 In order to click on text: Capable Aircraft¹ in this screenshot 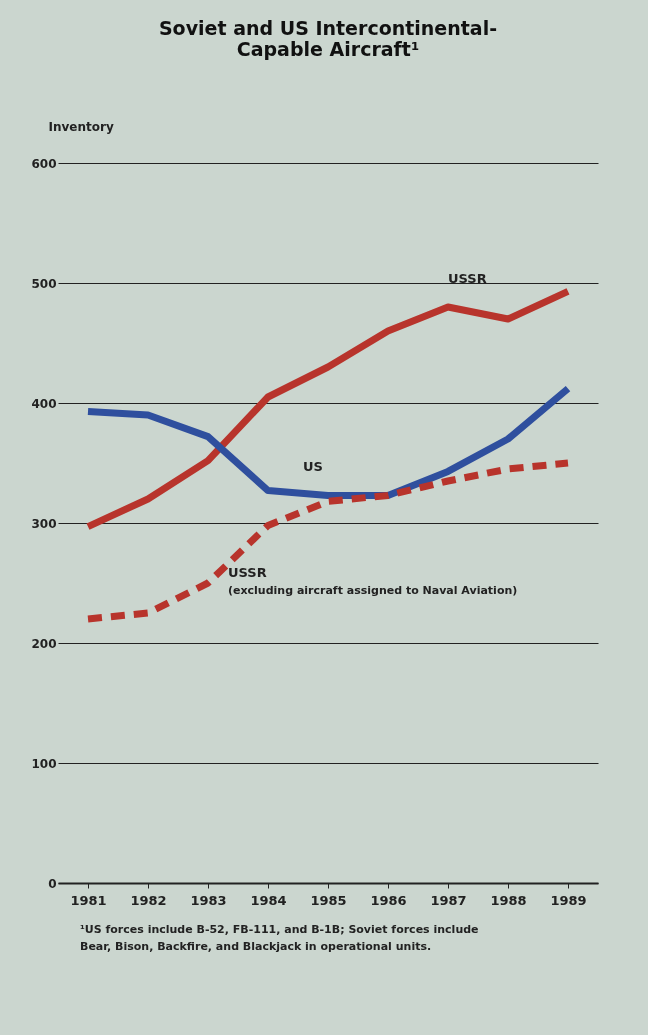, I will do `click(328, 49)`.